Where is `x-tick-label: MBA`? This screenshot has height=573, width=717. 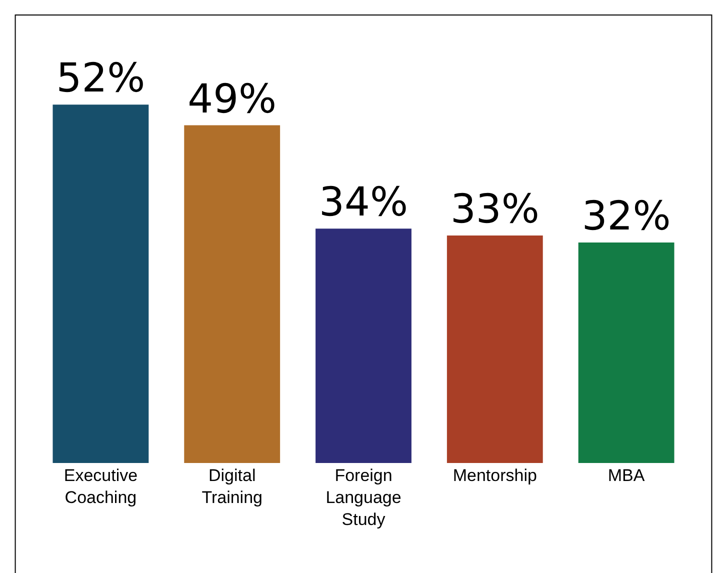 x-tick-label: MBA is located at coordinates (627, 475).